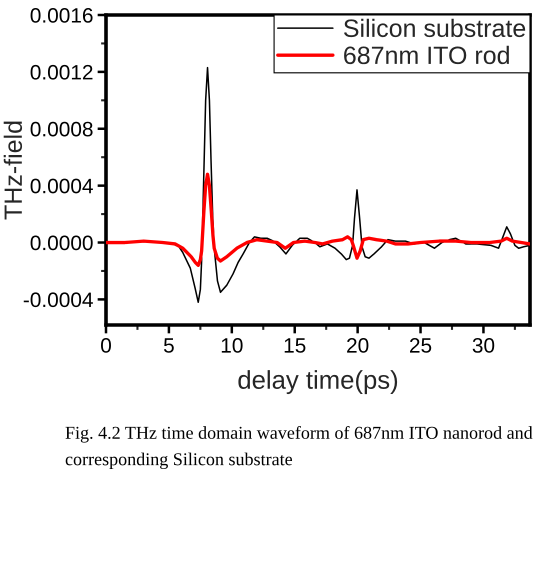 This screenshot has height=572, width=540. Describe the element at coordinates (61, 186) in the screenshot. I see `y-tick-label: 0.0004` at that location.